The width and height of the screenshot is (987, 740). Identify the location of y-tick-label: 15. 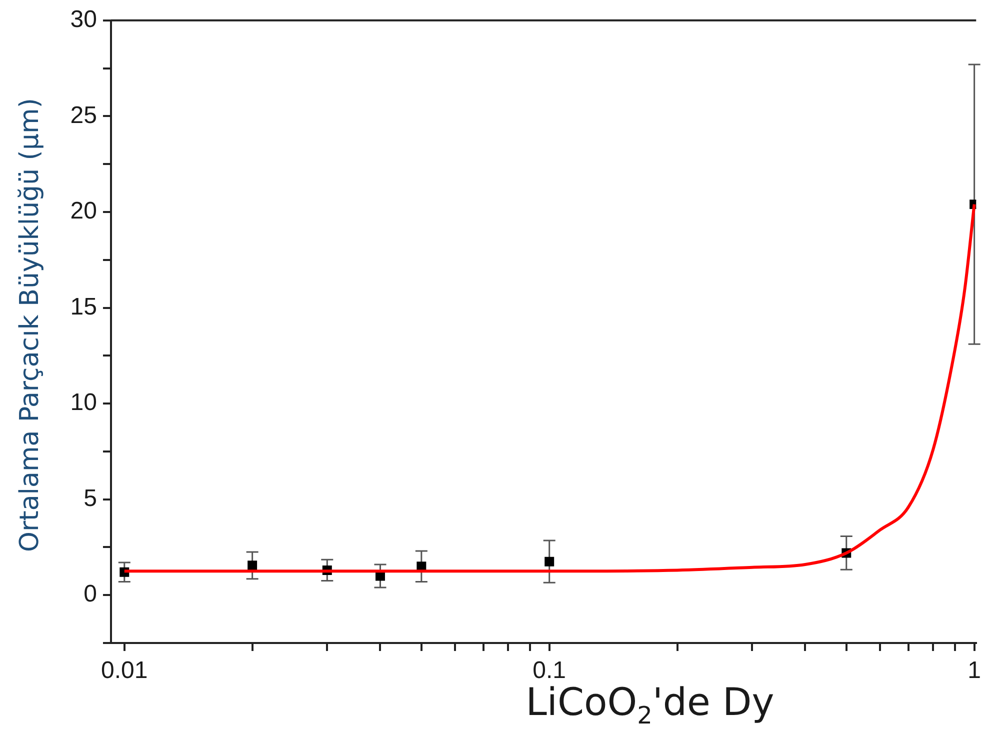
(83, 306).